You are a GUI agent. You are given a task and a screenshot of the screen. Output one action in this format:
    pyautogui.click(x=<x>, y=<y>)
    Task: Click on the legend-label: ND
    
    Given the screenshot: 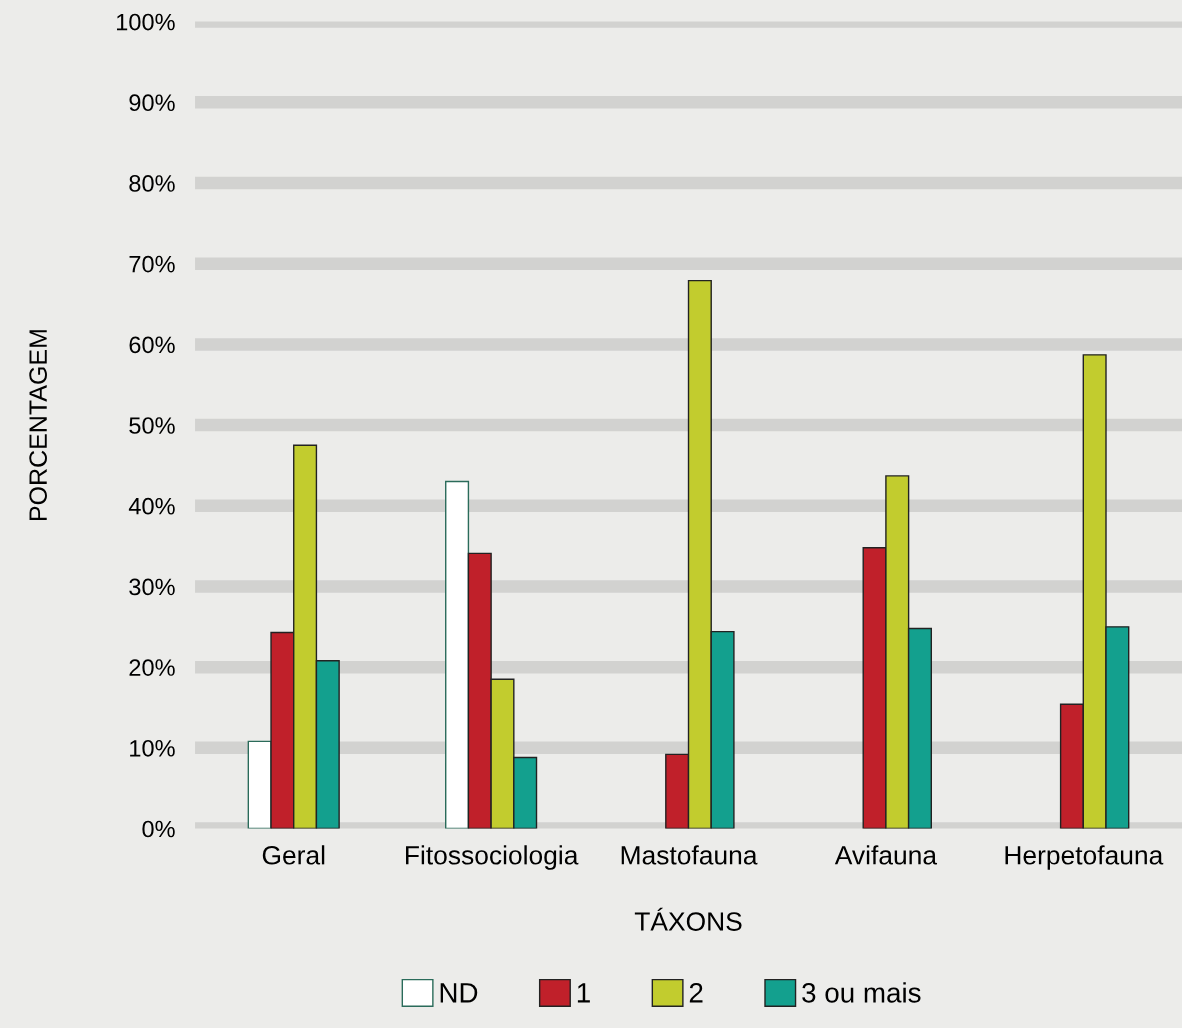 What is the action you would take?
    pyautogui.click(x=459, y=993)
    